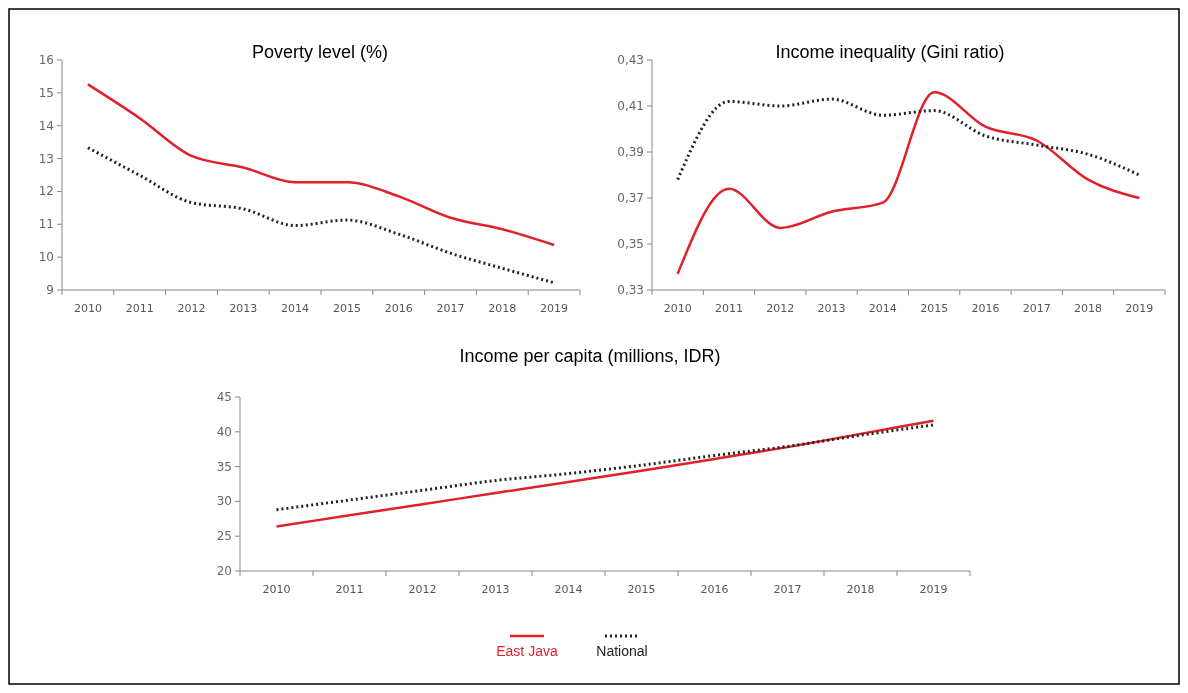  What do you see at coordinates (630, 152) in the screenshot?
I see `y-tick-label: 0,39` at bounding box center [630, 152].